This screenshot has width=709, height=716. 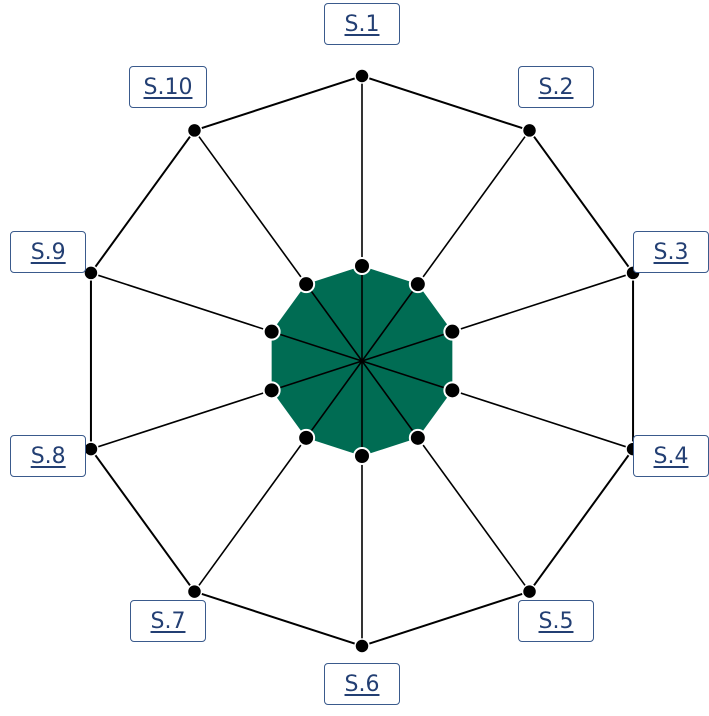 I want to click on axis-label-5: S.5, so click(x=556, y=621).